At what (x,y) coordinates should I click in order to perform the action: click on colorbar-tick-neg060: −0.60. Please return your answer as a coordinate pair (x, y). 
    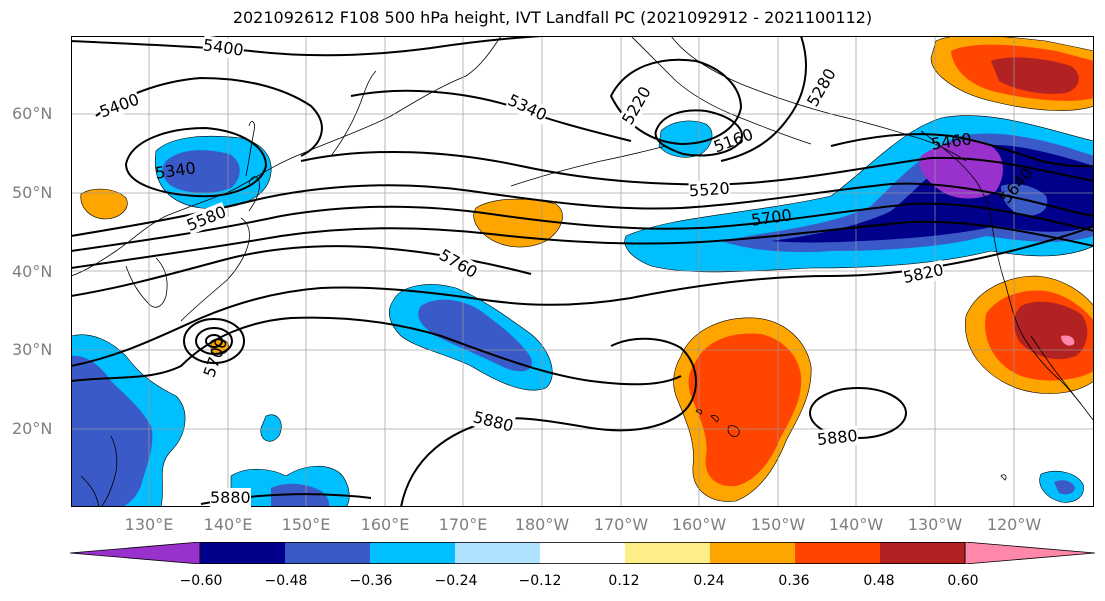
    Looking at the image, I should click on (201, 581).